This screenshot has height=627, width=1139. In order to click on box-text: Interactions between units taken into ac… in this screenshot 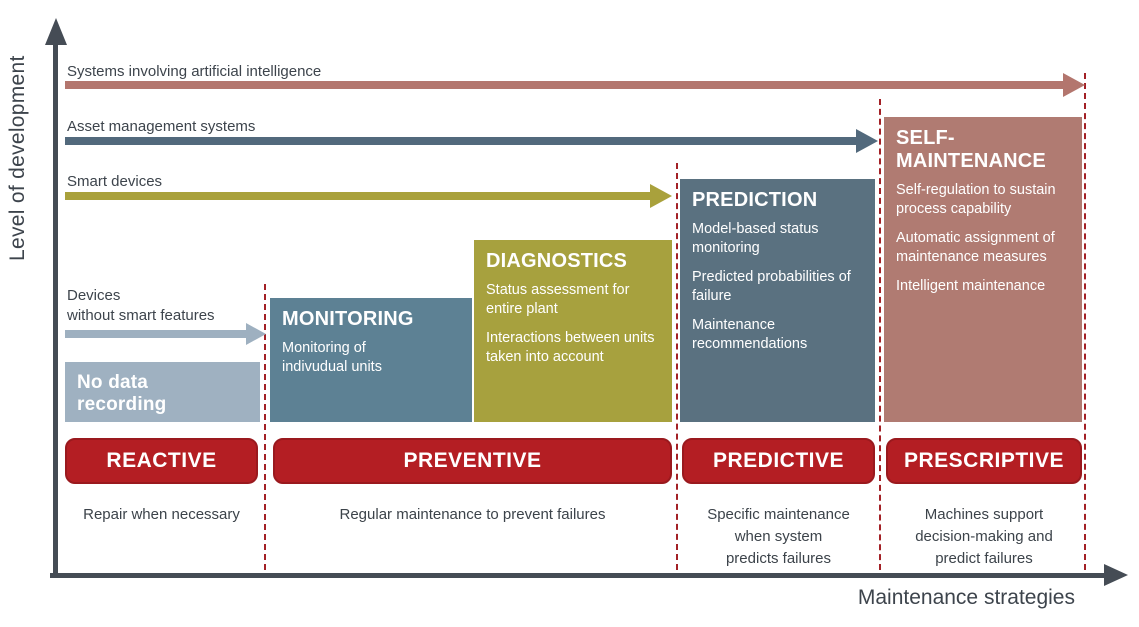, I will do `click(570, 347)`.